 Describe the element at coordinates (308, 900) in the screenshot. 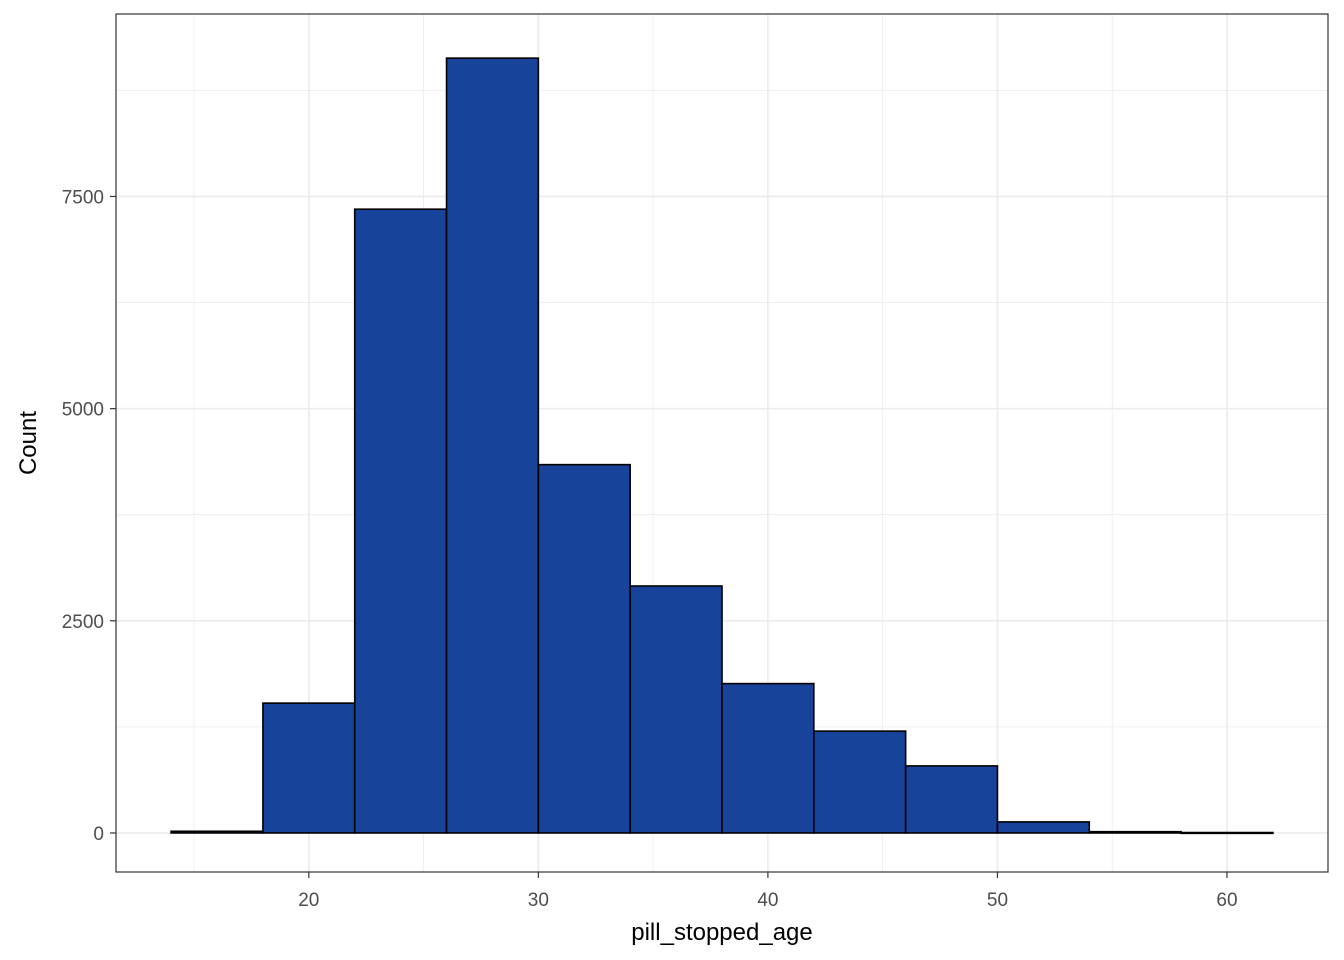

I see `x-tick-label: 20` at that location.